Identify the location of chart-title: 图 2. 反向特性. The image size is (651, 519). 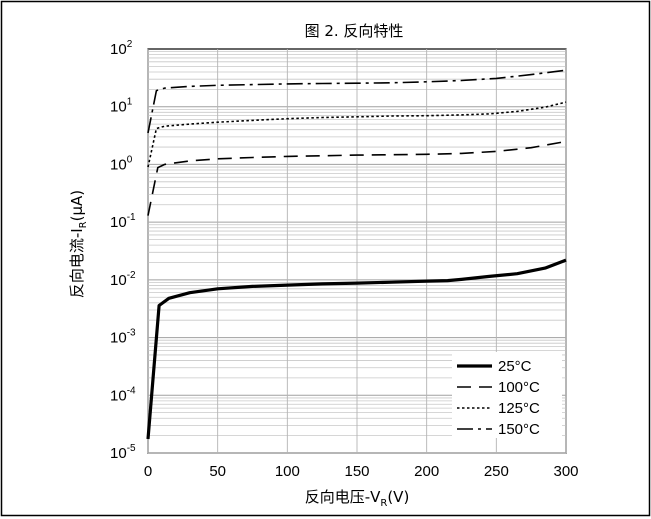
(354, 31).